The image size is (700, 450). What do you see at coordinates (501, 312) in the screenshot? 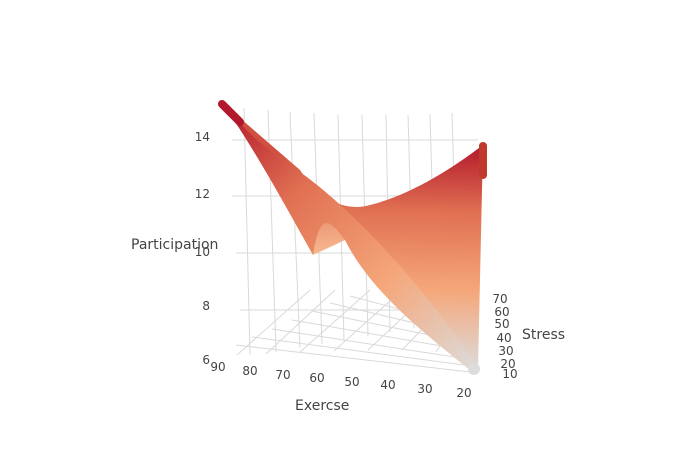
I see `y-tick-label: 60` at bounding box center [501, 312].